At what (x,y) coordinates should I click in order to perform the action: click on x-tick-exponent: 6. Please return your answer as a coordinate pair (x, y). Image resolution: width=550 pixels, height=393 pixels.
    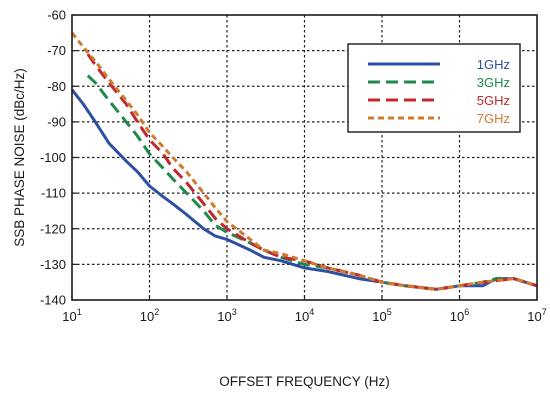
    Looking at the image, I should click on (466, 312).